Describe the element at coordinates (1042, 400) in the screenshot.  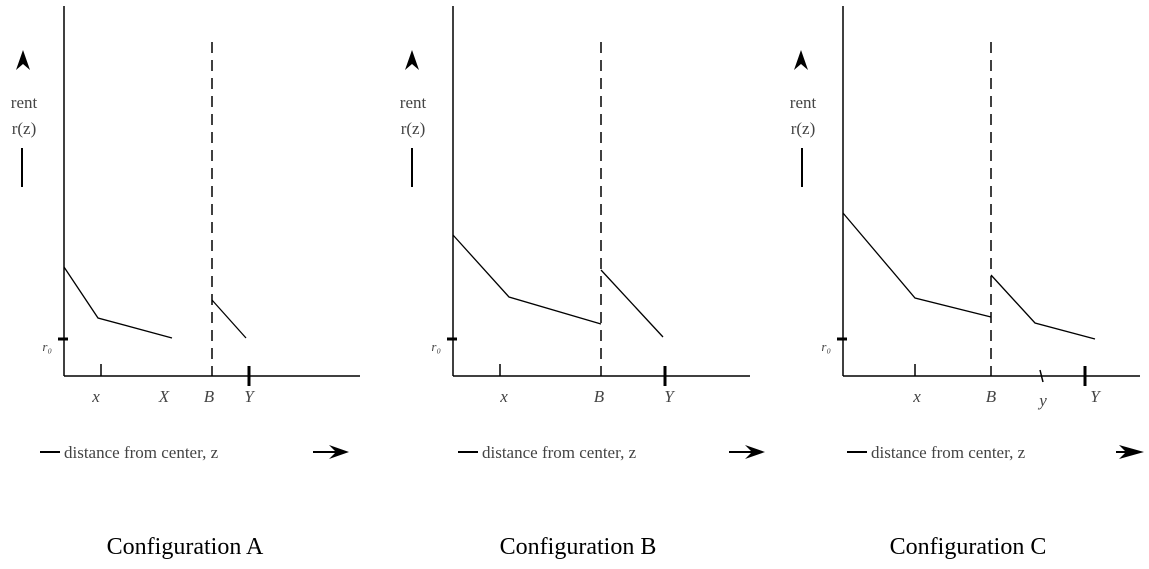
I see `tick-label-y: y` at that location.